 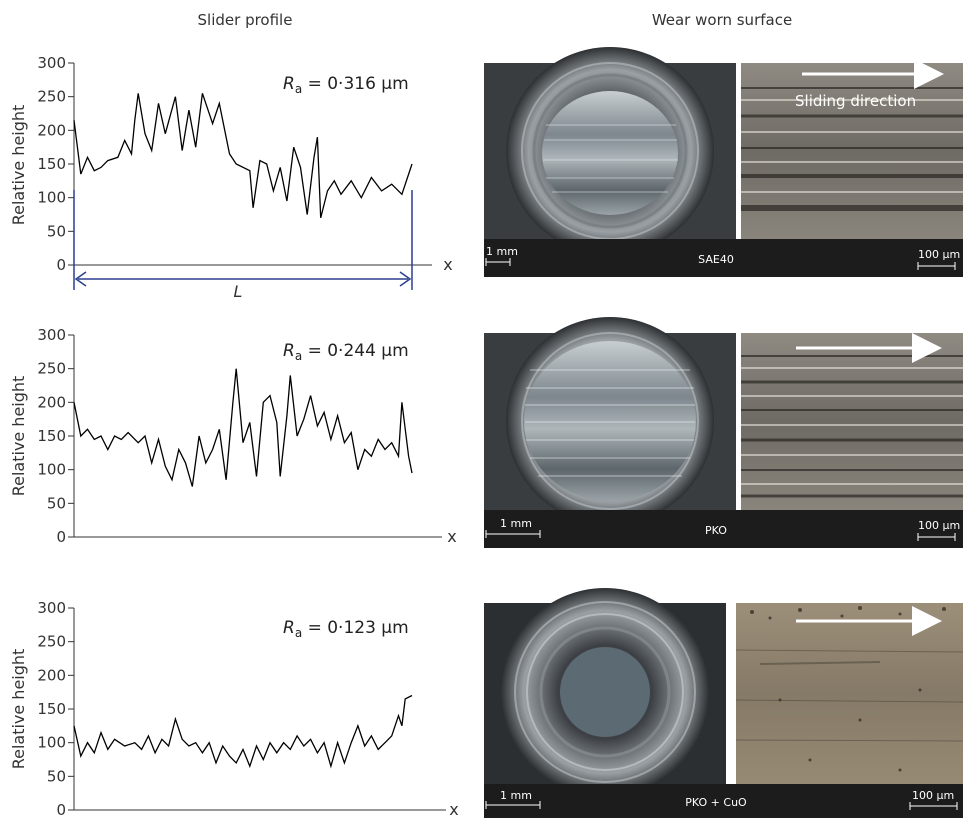 What do you see at coordinates (716, 530) in the screenshot?
I see `lubricant-label: PKO` at bounding box center [716, 530].